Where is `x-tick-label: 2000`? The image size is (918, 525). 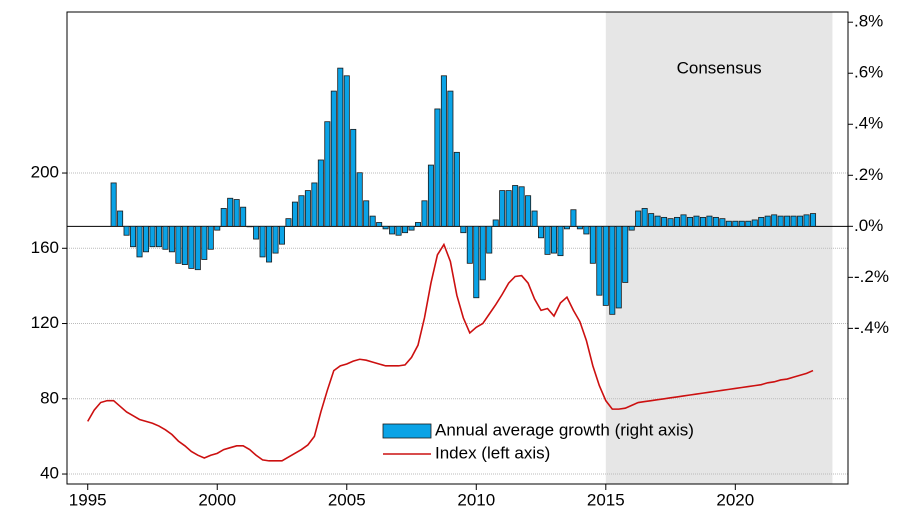
x-tick-label: 2000 is located at coordinates (217, 499).